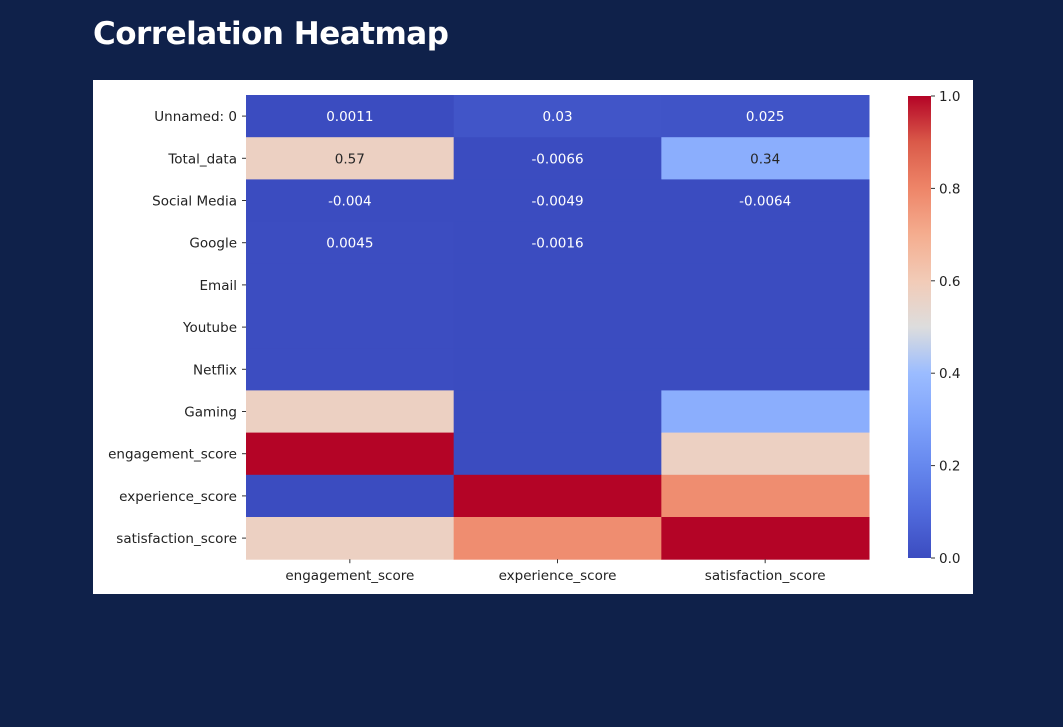  I want to click on cell-annotation: 0.03, so click(557, 117).